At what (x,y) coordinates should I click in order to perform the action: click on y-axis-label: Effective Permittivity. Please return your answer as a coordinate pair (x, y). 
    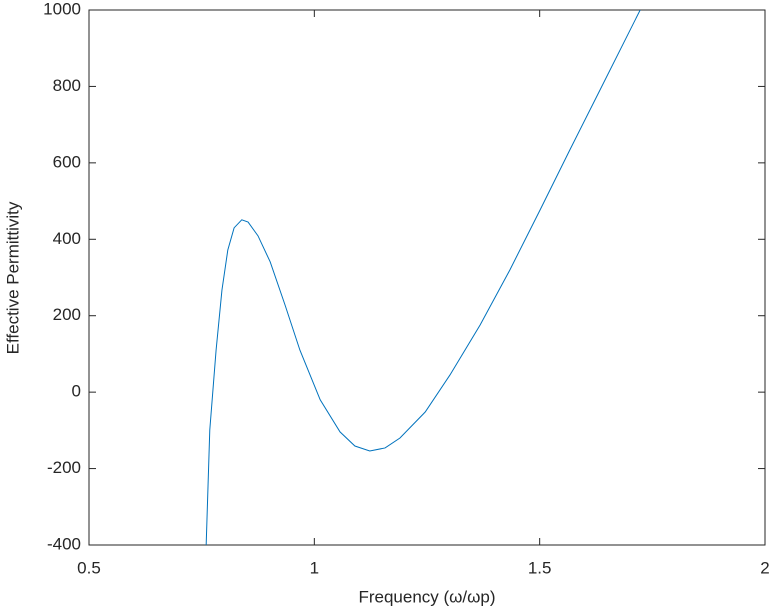
    Looking at the image, I should click on (12, 277).